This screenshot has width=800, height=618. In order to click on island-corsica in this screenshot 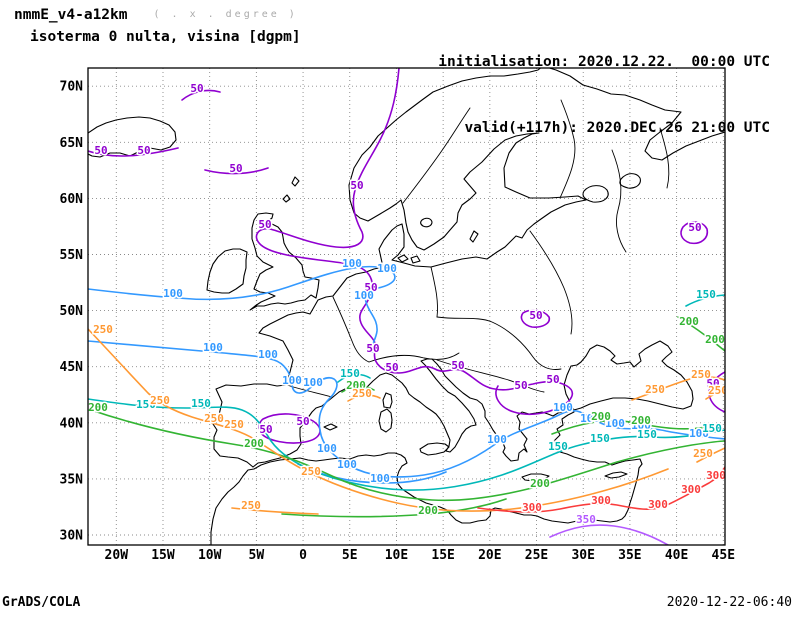, I will do `click(387, 400)`.